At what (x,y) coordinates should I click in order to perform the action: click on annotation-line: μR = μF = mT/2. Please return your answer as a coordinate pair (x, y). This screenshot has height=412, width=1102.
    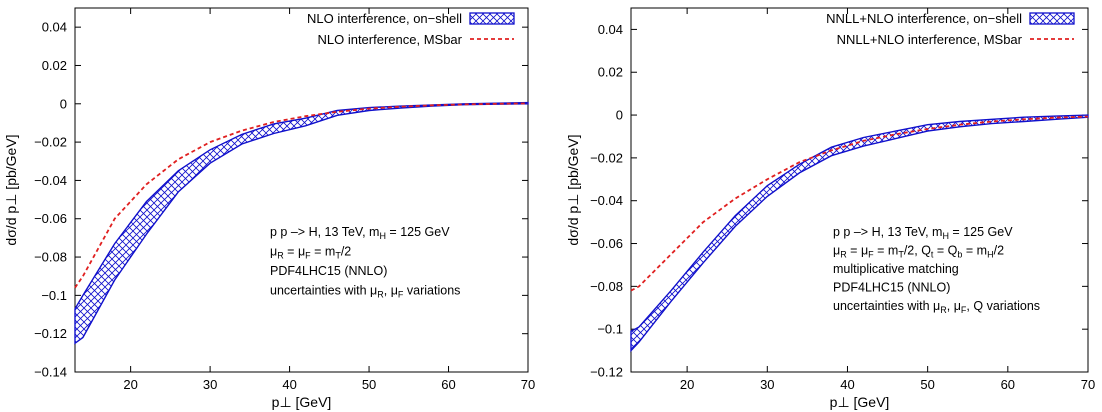
    Looking at the image, I should click on (310, 253).